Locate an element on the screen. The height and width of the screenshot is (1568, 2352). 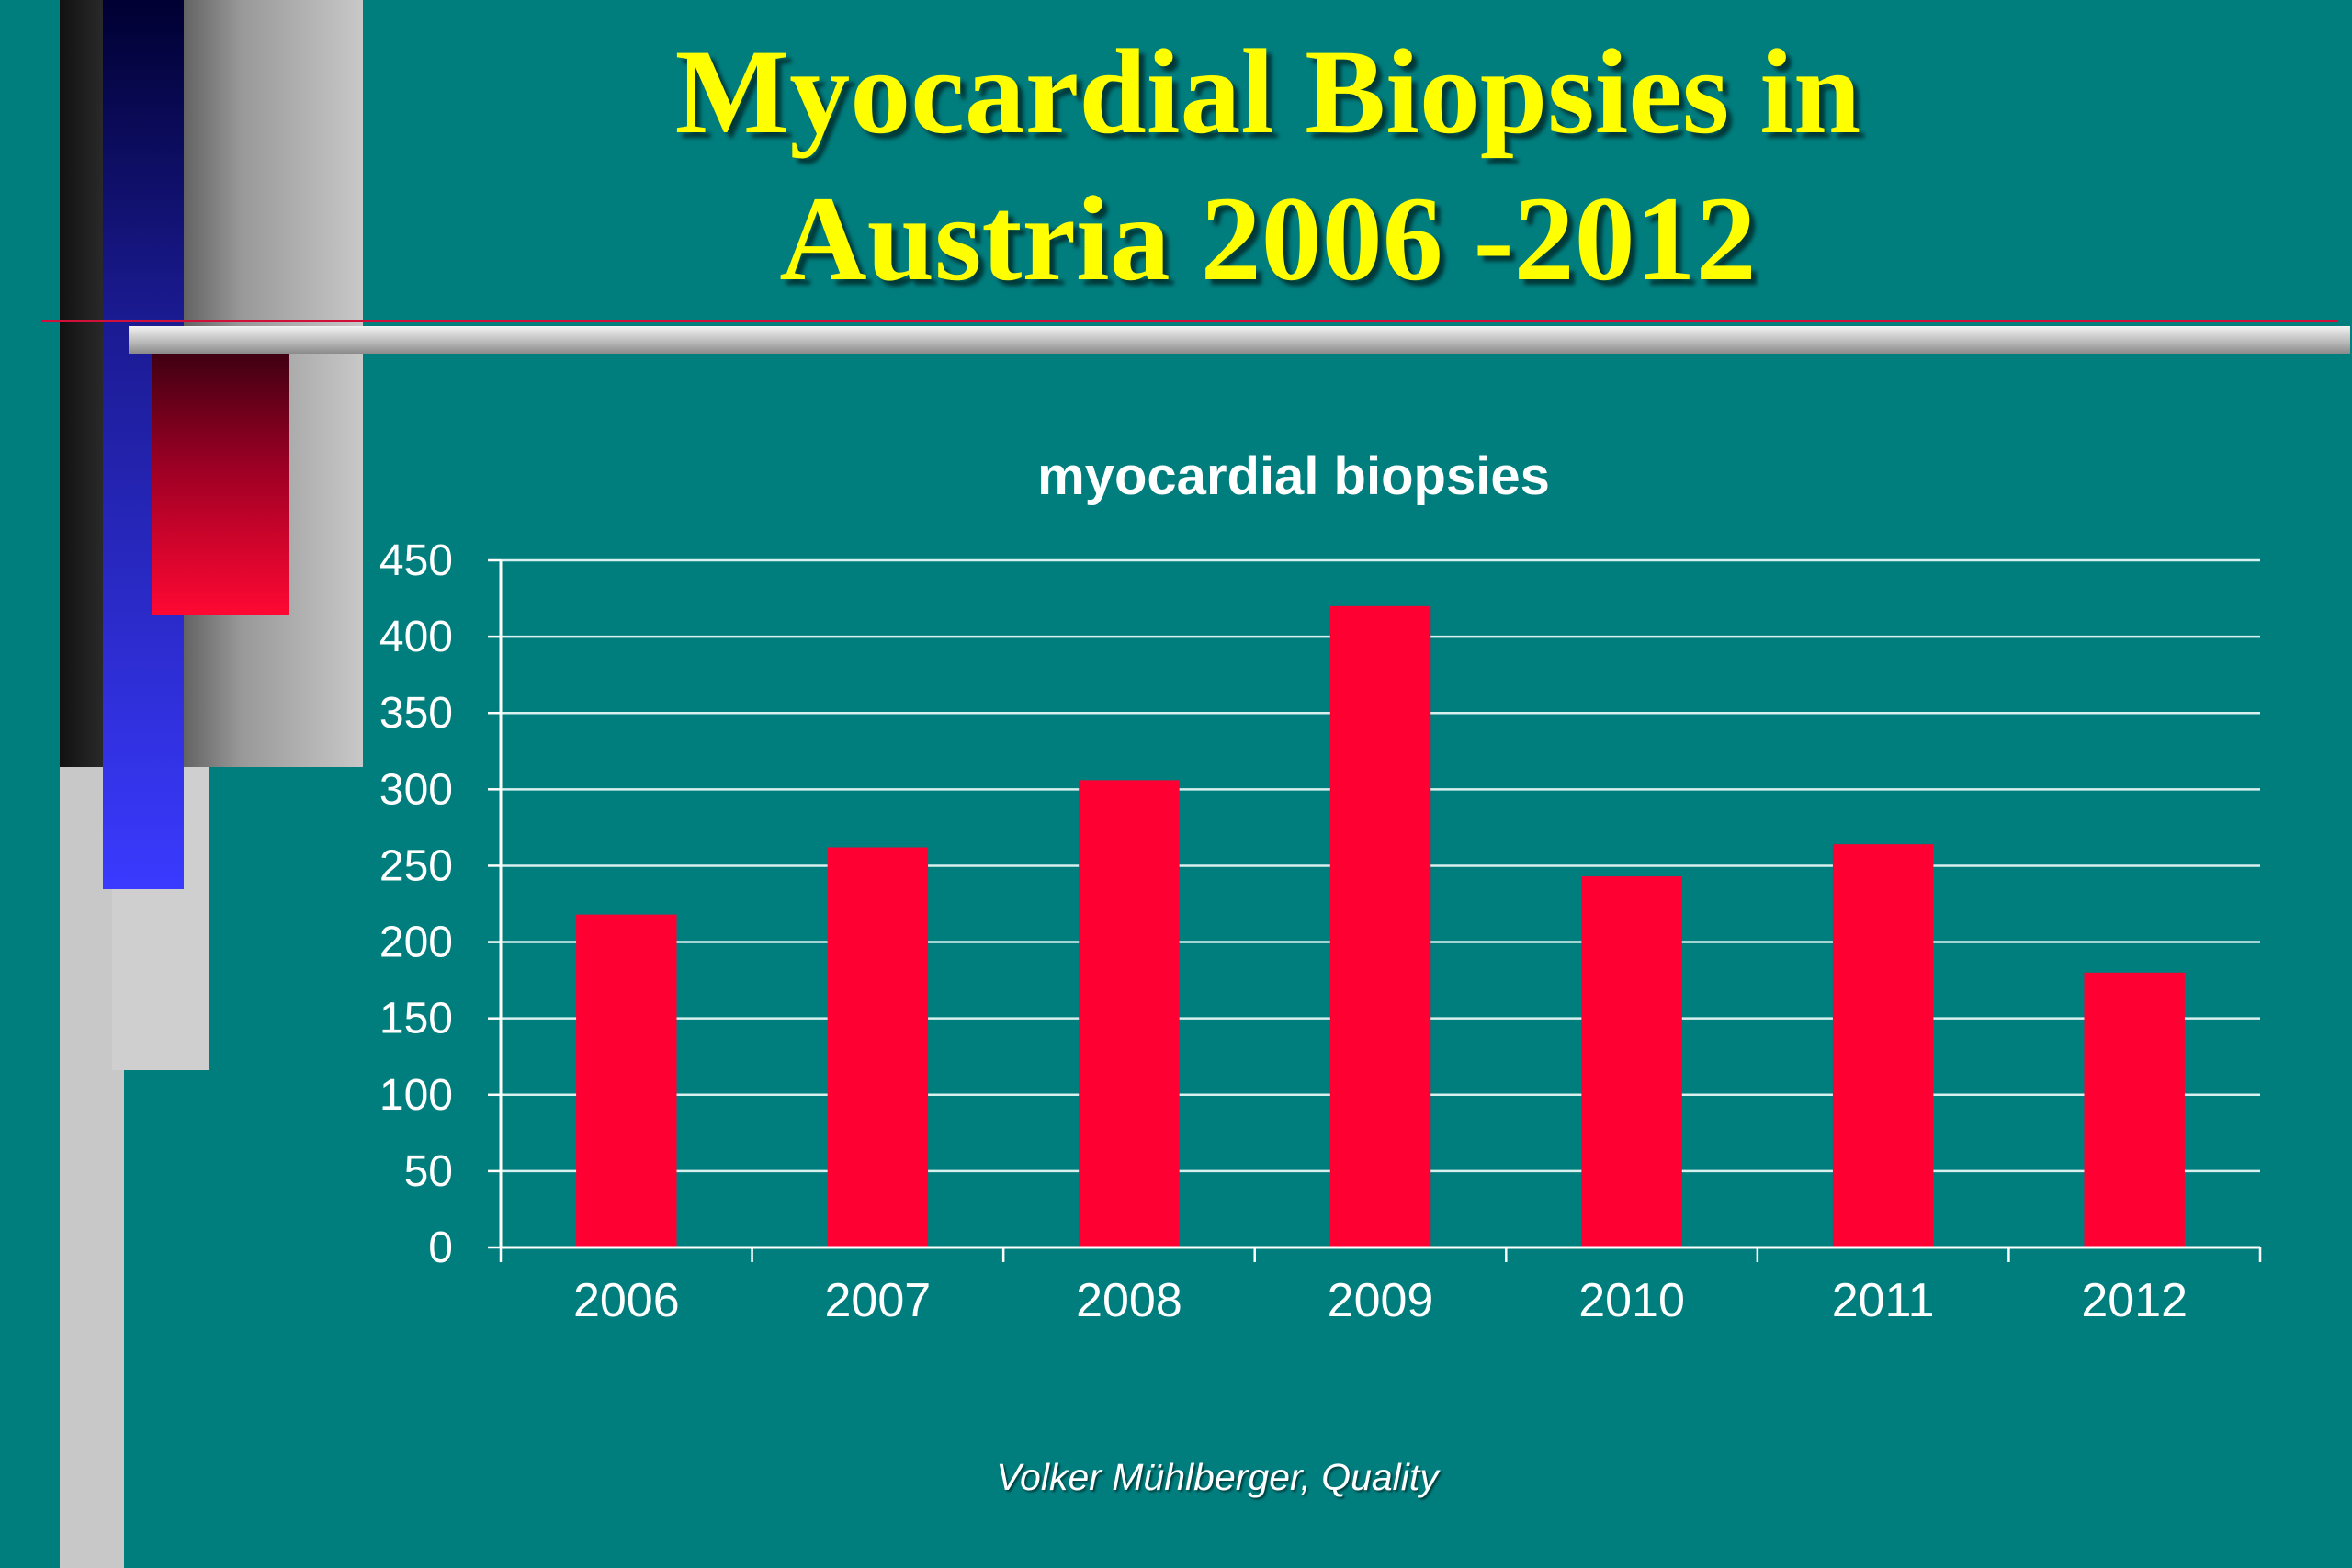
bar-2012 is located at coordinates (2134, 1109).